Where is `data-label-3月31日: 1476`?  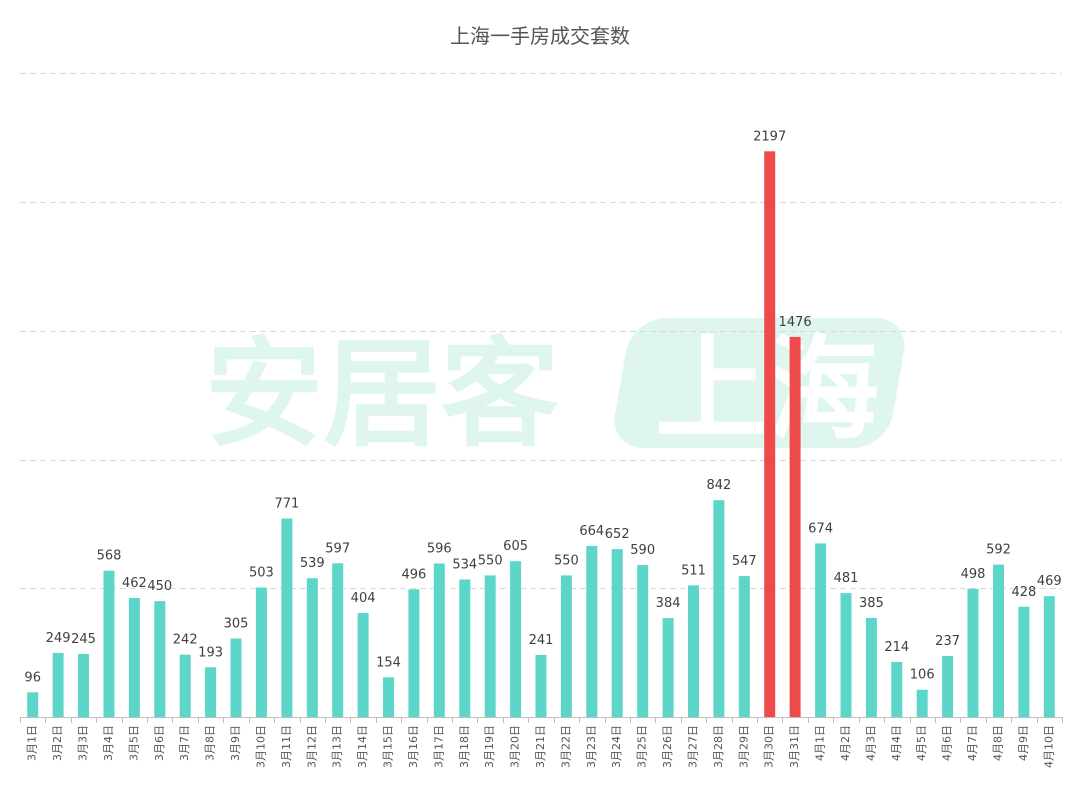 data-label-3月31日: 1476 is located at coordinates (795, 322).